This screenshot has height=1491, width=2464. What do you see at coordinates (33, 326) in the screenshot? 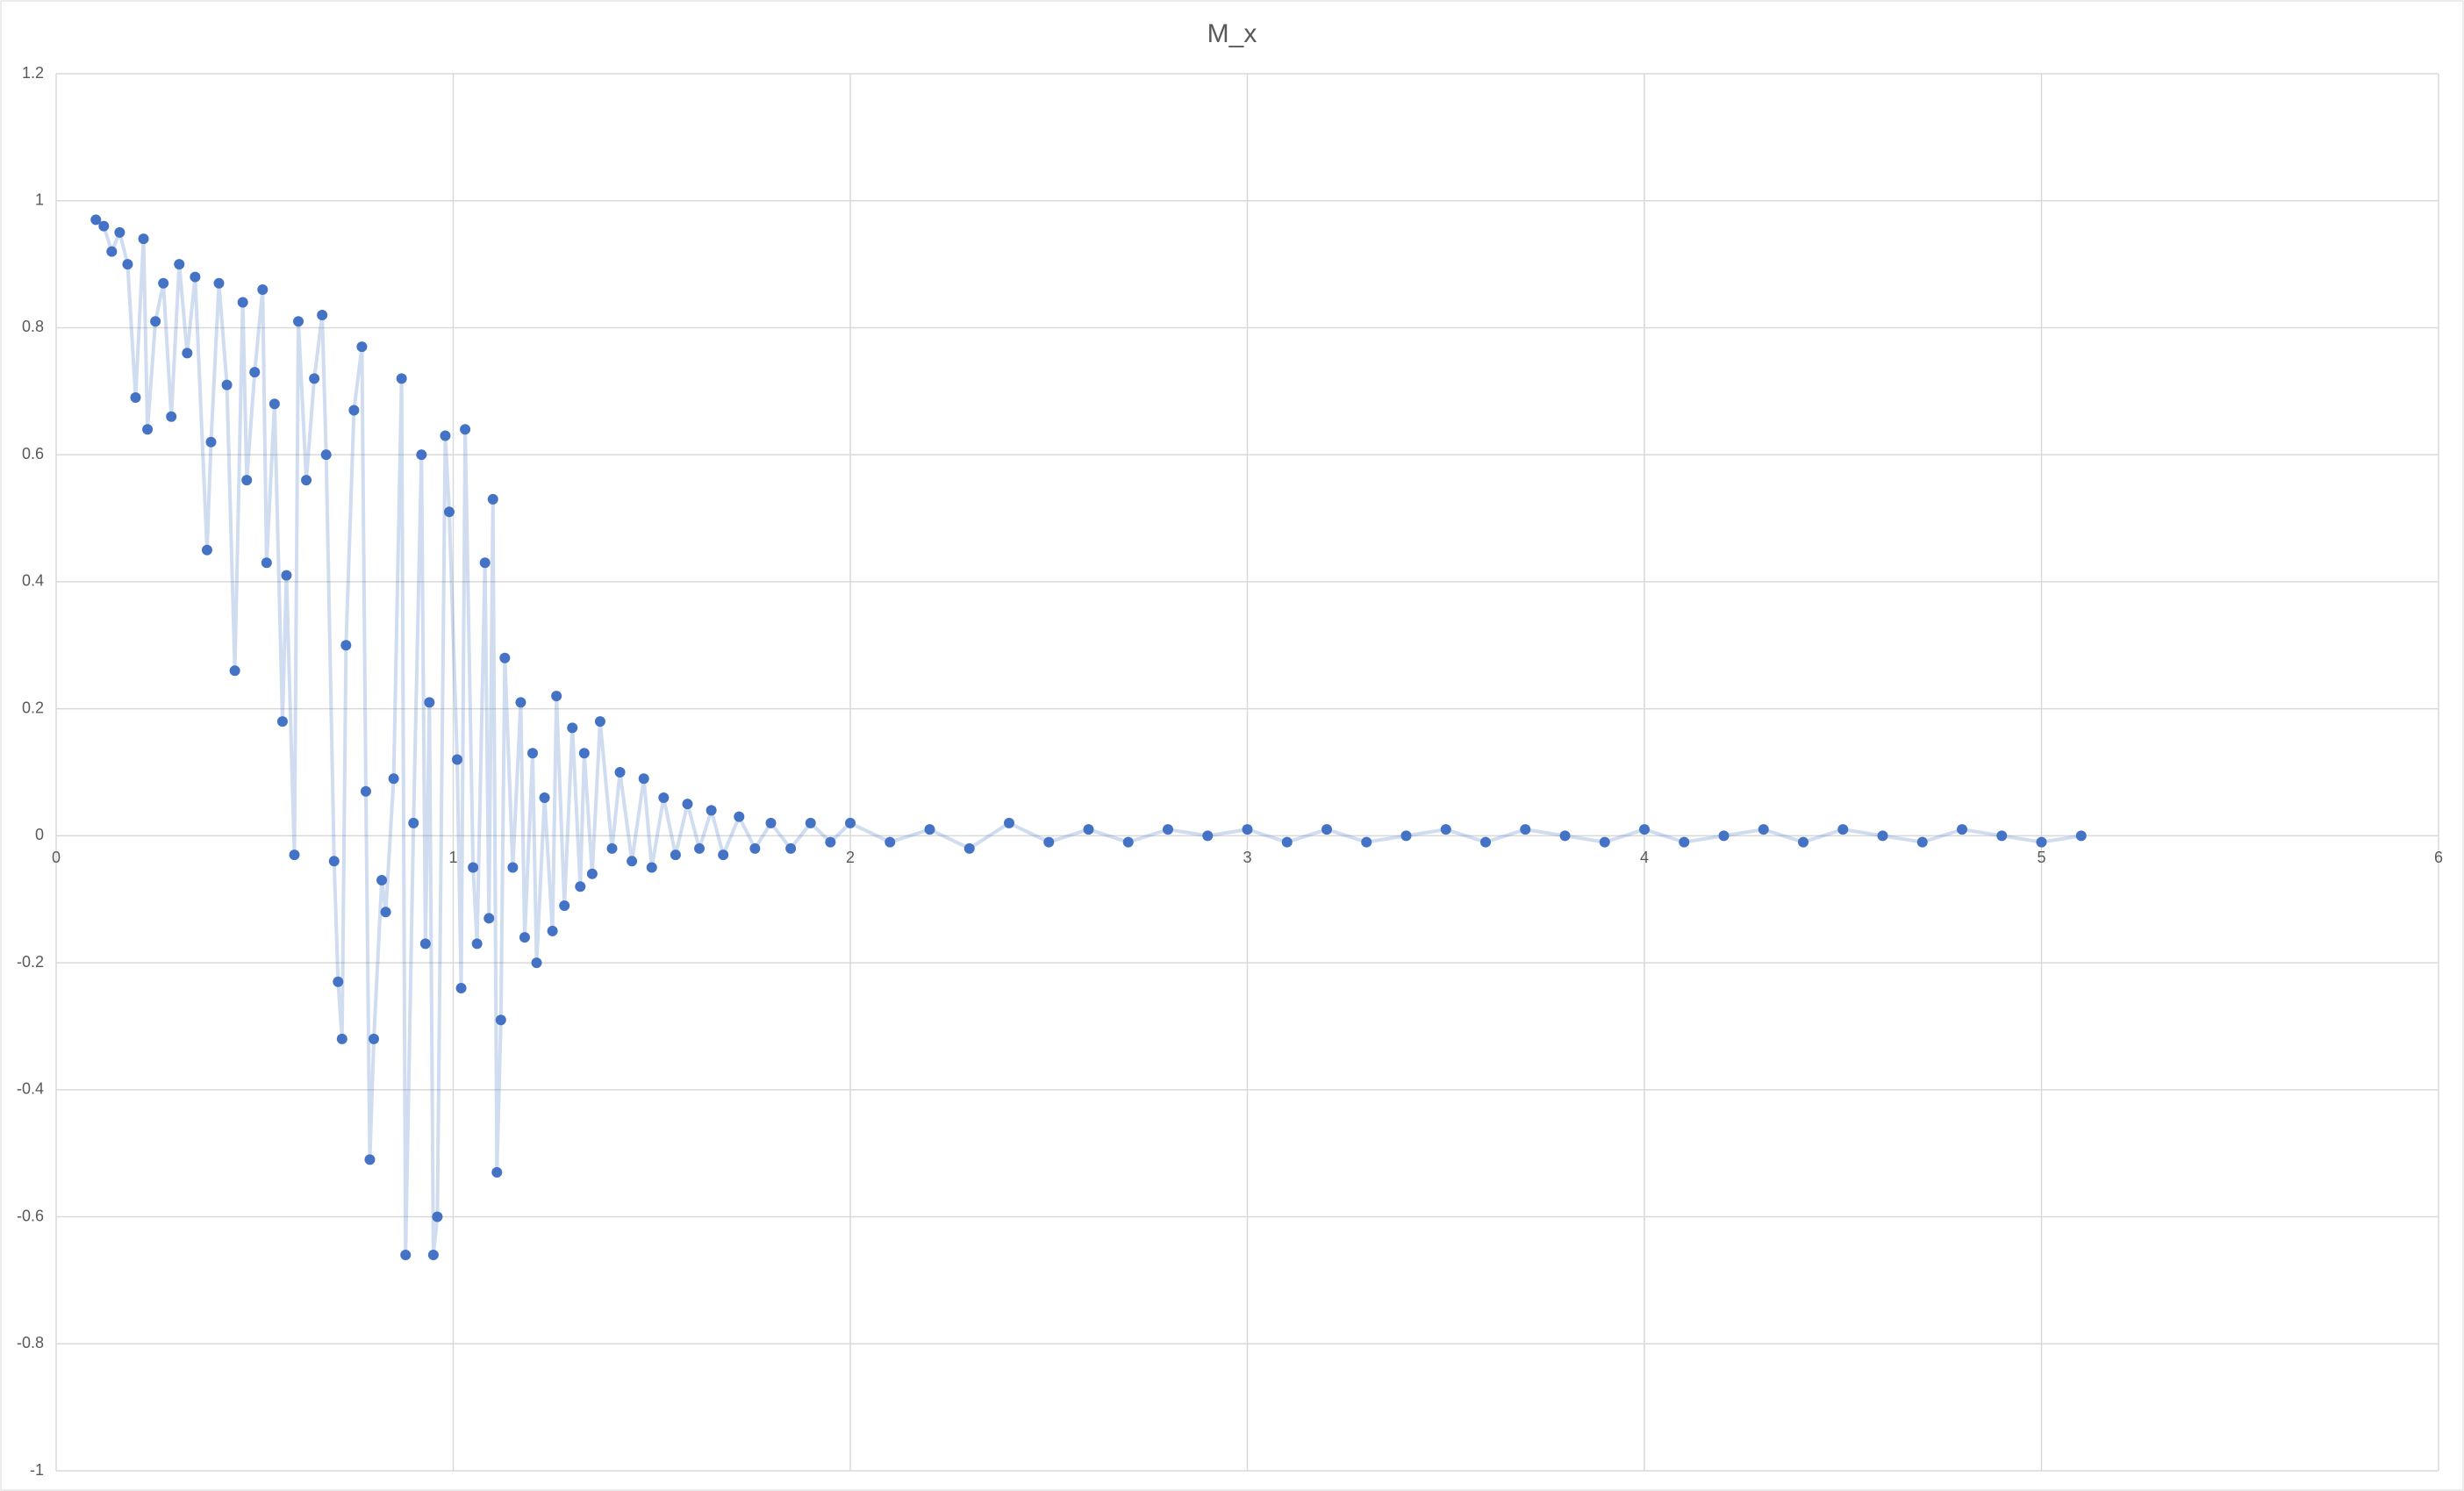
I see `y-tick-label: 0.8` at bounding box center [33, 326].